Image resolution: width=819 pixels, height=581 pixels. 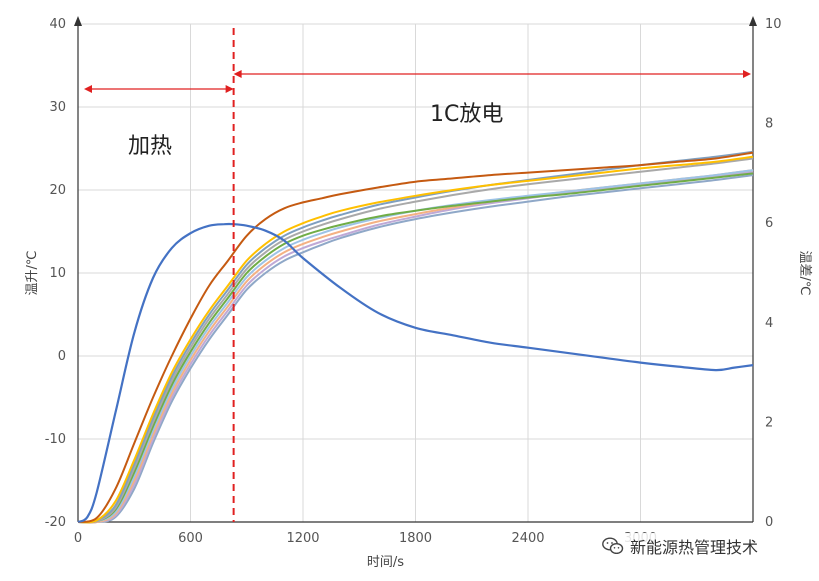 I want to click on x-tick-label: 2400, so click(x=527, y=538).